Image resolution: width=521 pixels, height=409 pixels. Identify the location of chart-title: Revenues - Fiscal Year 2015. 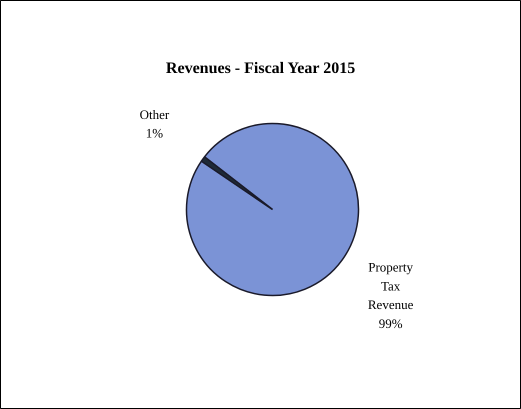
(261, 68).